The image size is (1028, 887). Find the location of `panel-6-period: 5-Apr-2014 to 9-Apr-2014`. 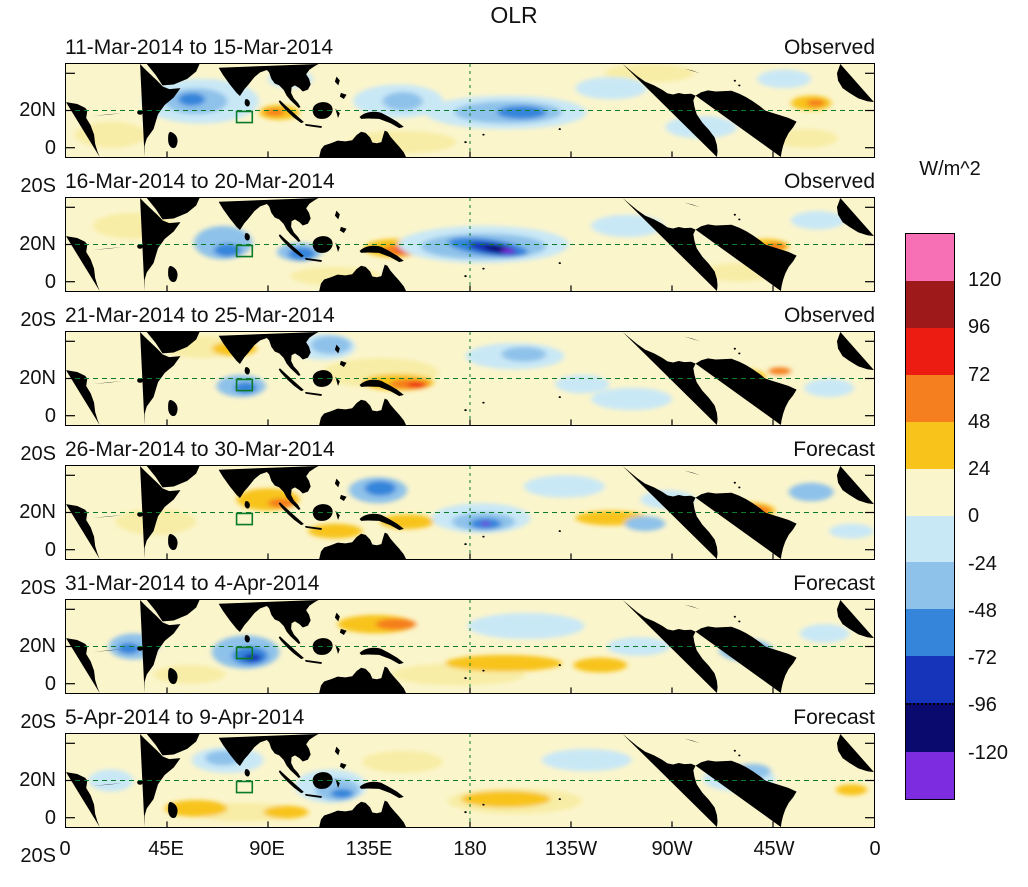

panel-6-period: 5-Apr-2014 to 9-Apr-2014 is located at coordinates (185, 717).